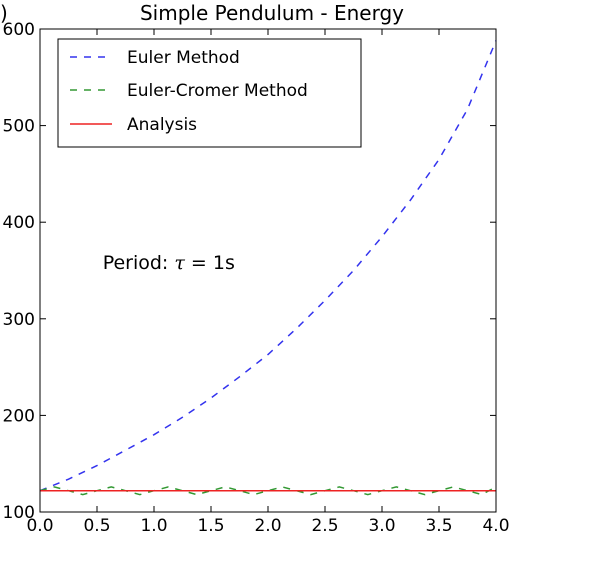  I want to click on x-tick-label: 2.5, so click(324, 526).